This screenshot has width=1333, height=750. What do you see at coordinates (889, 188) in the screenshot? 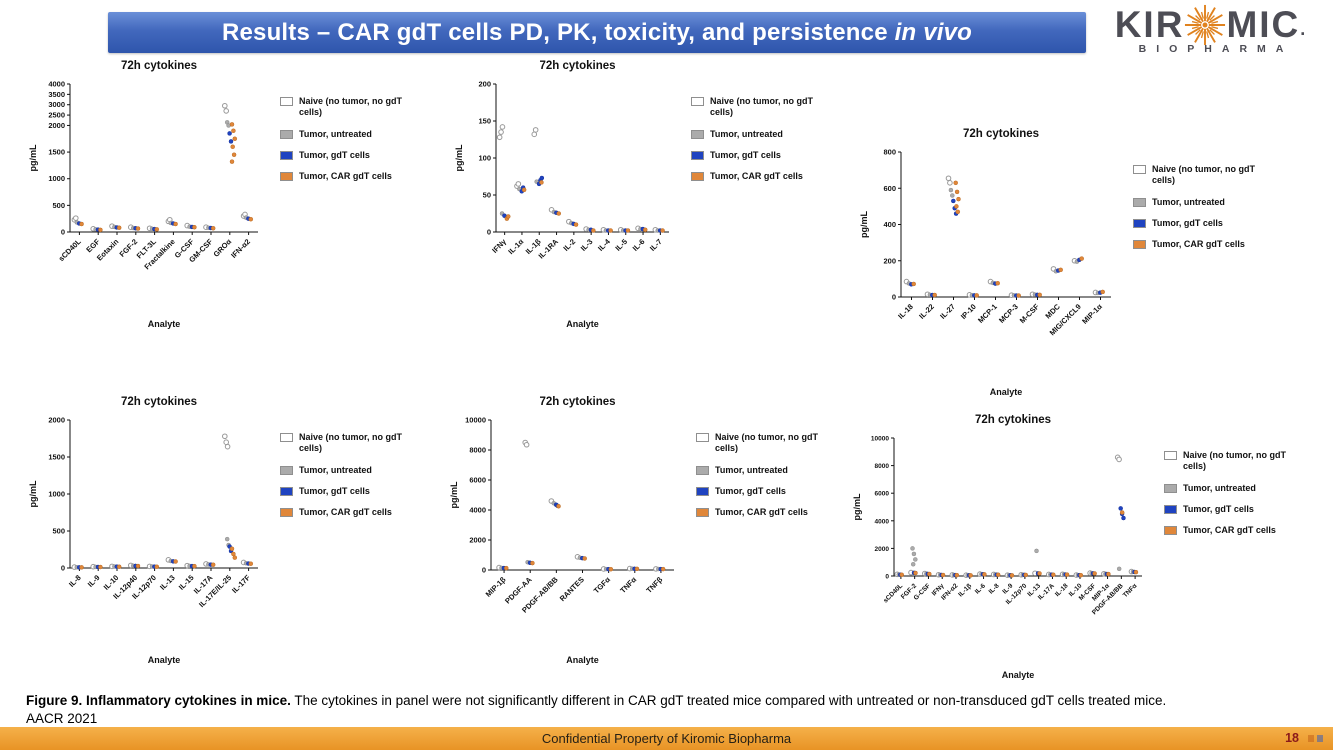
I see `y-tick-label: 600` at bounding box center [889, 188].